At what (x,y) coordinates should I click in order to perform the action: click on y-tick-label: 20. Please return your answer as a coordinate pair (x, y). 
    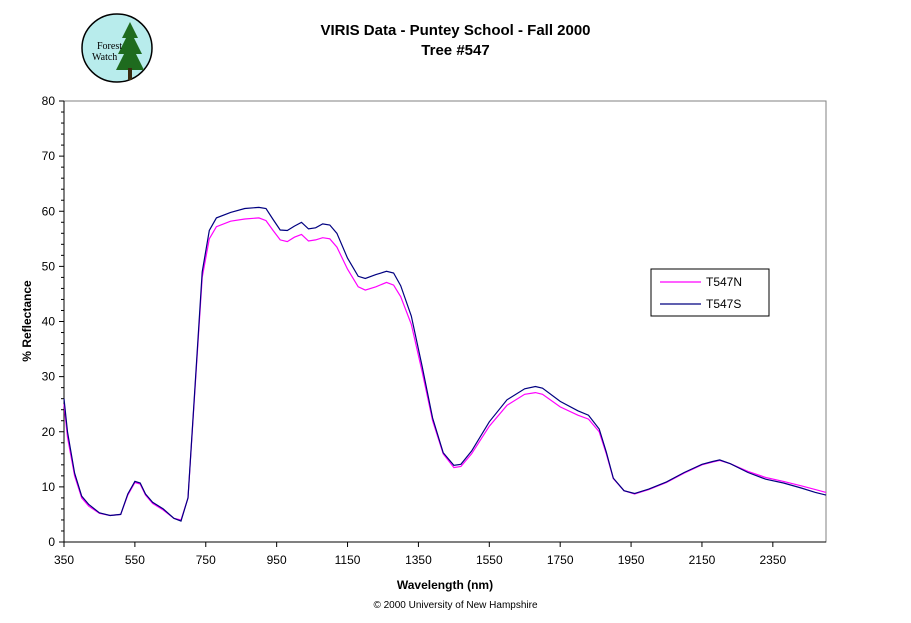
    Looking at the image, I should click on (49, 432).